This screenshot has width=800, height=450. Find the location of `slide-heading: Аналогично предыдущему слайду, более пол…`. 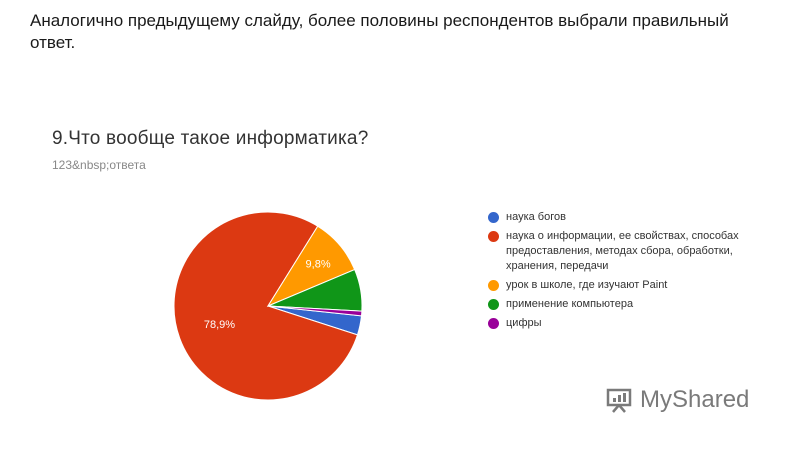

slide-heading: Аналогично предыдущему слайду, более пол… is located at coordinates (379, 31).